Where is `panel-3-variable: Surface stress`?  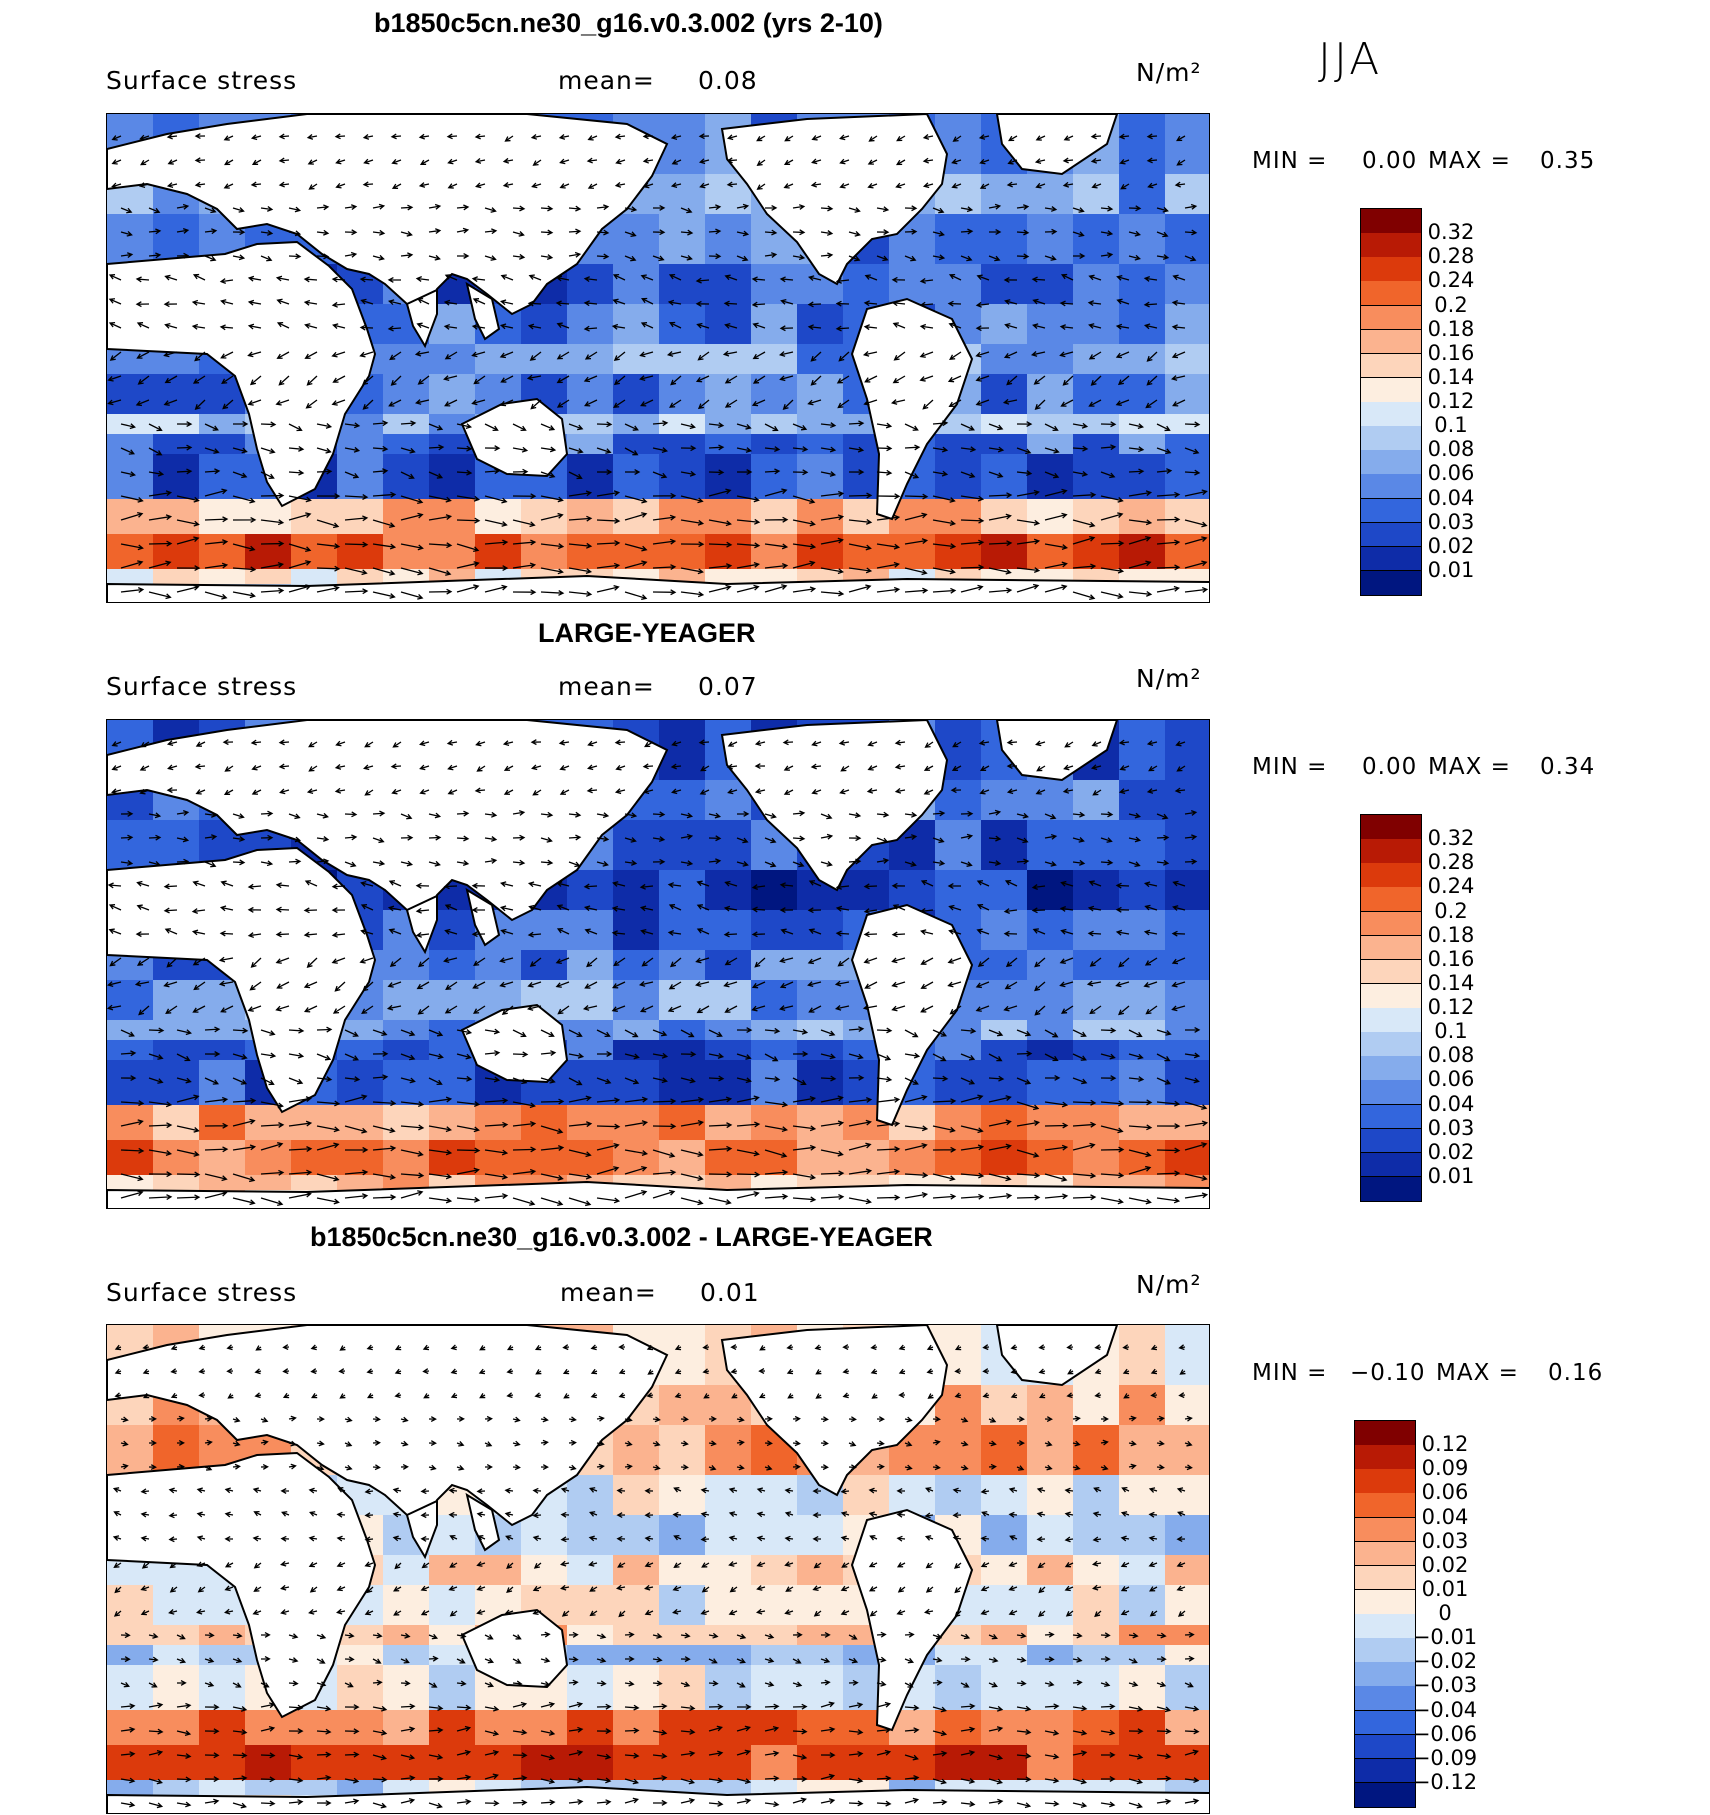 panel-3-variable: Surface stress is located at coordinates (202, 1292).